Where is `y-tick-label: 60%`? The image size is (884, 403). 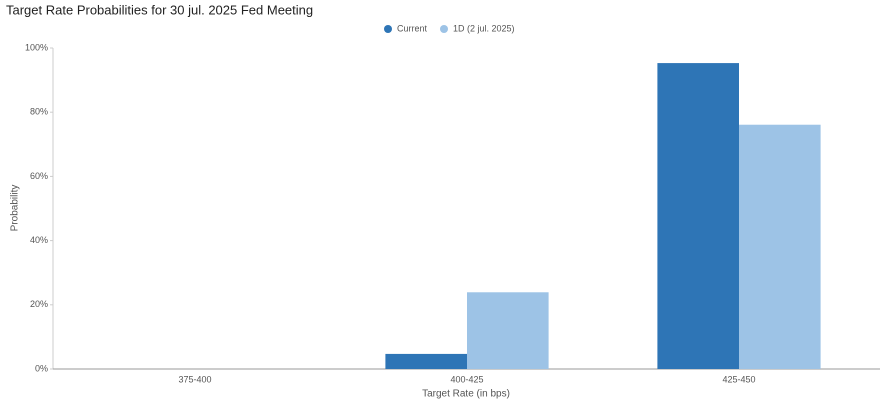 y-tick-label: 60% is located at coordinates (39, 176).